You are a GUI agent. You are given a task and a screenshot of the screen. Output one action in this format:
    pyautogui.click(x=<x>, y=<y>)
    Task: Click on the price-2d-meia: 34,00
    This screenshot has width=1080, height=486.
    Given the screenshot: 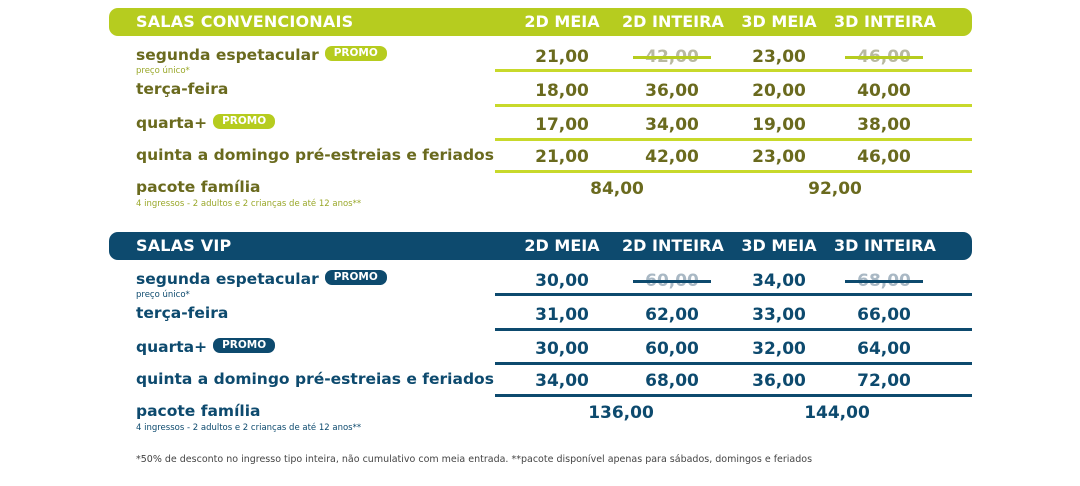 What is the action you would take?
    pyautogui.click(x=562, y=381)
    